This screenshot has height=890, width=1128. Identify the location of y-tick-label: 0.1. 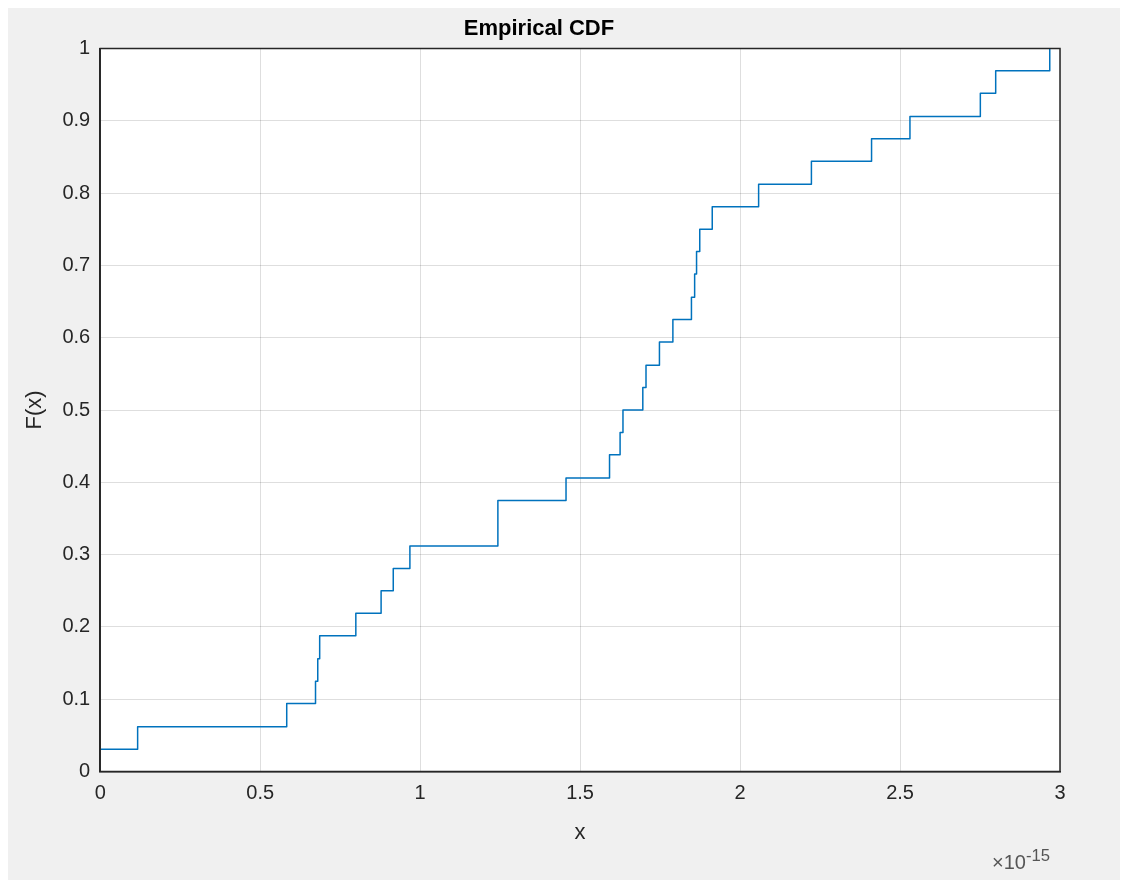
(76, 697).